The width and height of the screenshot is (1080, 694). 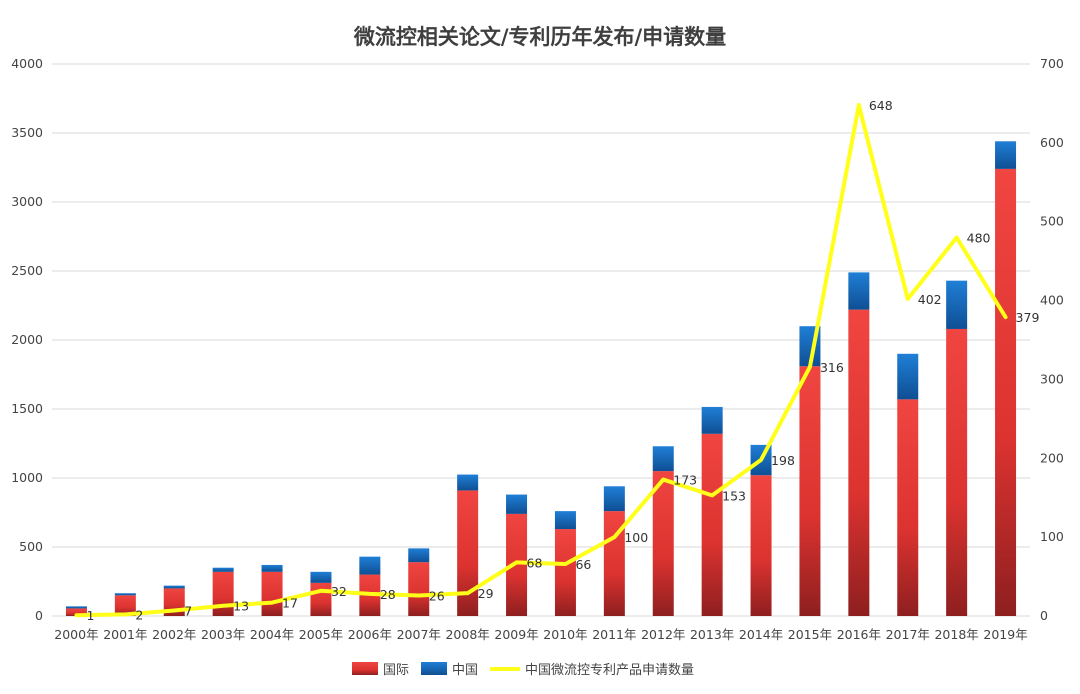 What do you see at coordinates (734, 495) in the screenshot?
I see `data-label: 153` at bounding box center [734, 495].